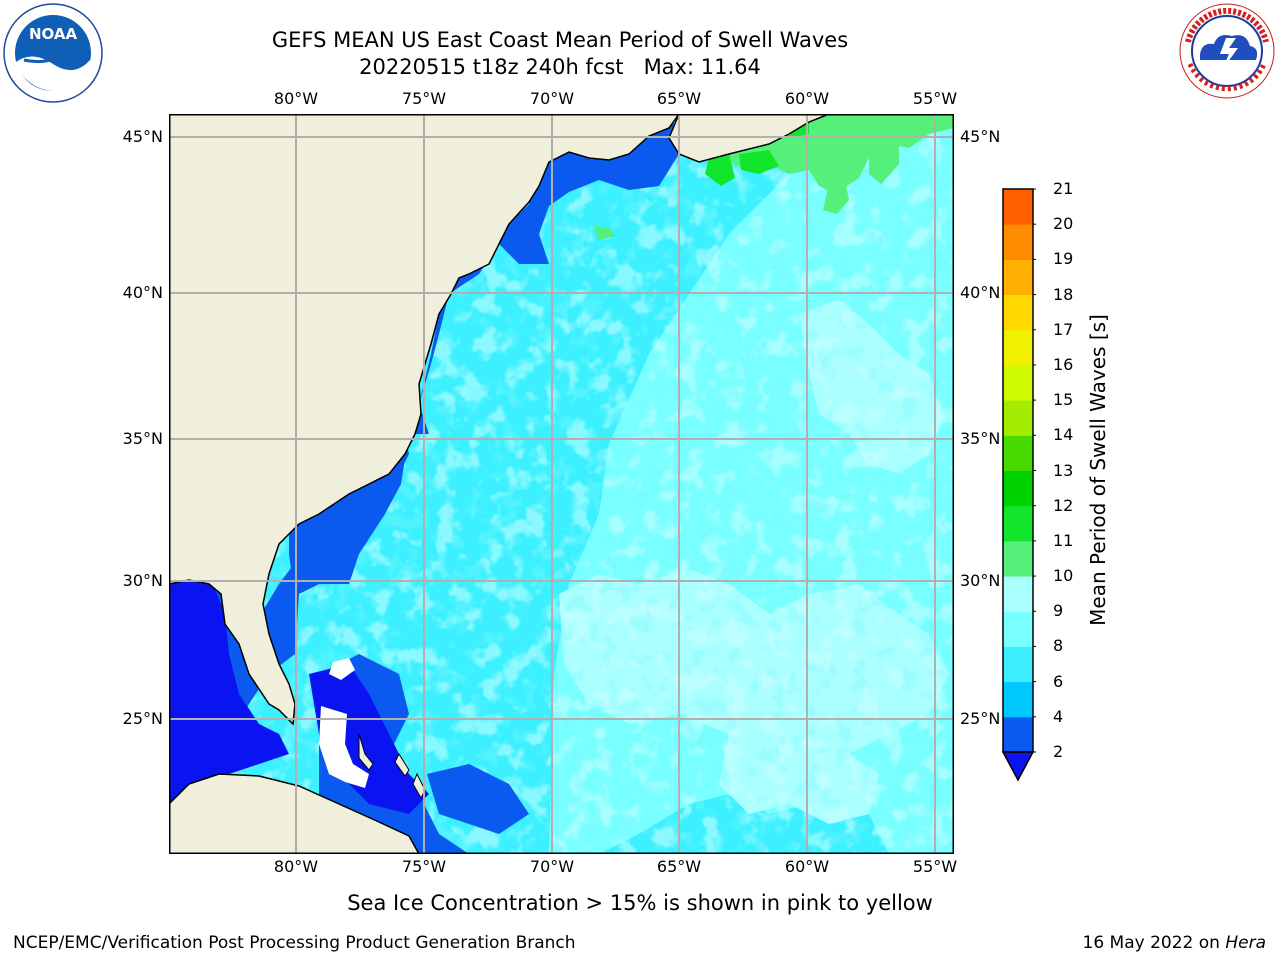  What do you see at coordinates (1063, 576) in the screenshot?
I see `colorbar-tick-label: 10` at bounding box center [1063, 576].